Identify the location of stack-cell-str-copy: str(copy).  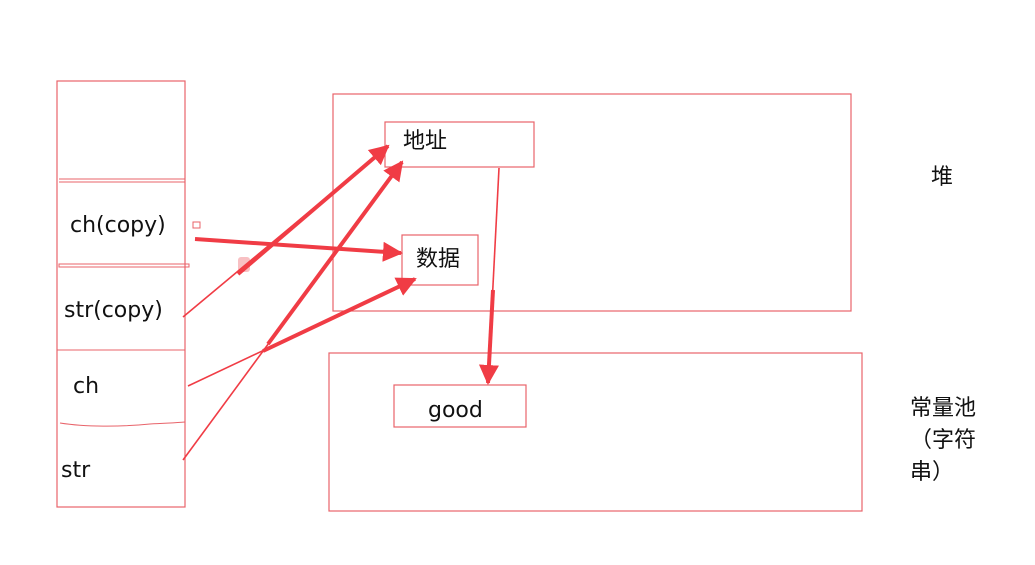
(113, 310).